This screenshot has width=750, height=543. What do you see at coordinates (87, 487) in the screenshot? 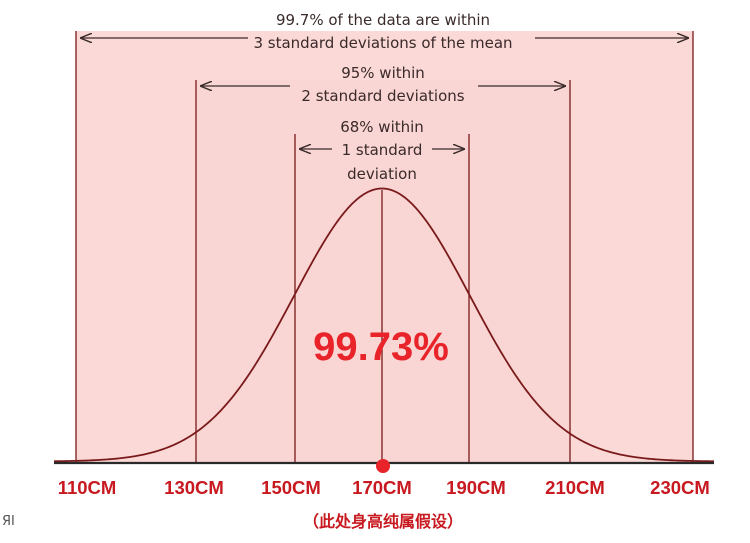
I see `x-tick-110: 110CM` at bounding box center [87, 487].